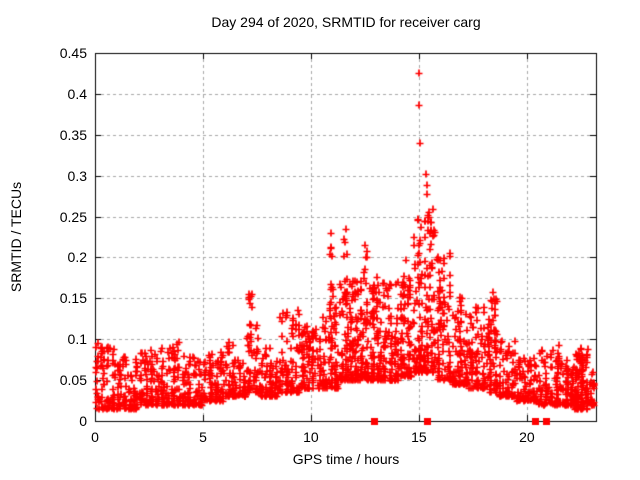  I want to click on y-tick-label: 0.4, so click(77, 93).